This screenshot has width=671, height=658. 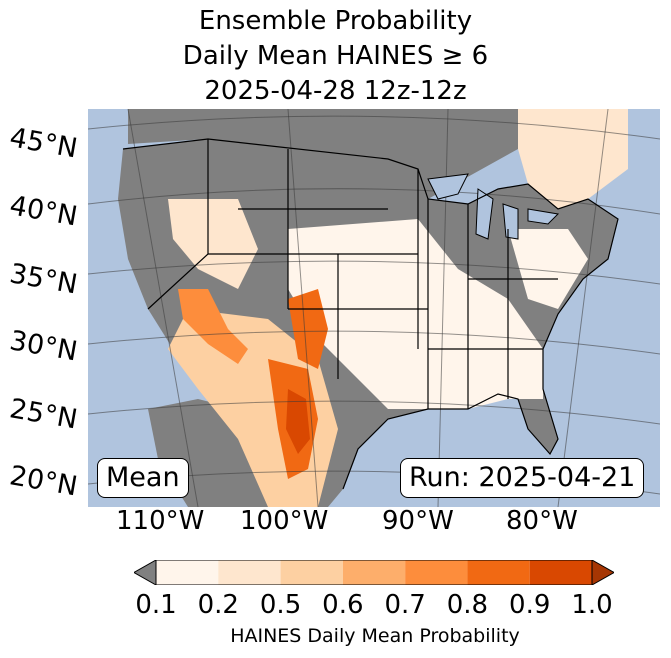 What do you see at coordinates (405, 605) in the screenshot?
I see `colorbar-tick-label: 0.7` at bounding box center [405, 605].